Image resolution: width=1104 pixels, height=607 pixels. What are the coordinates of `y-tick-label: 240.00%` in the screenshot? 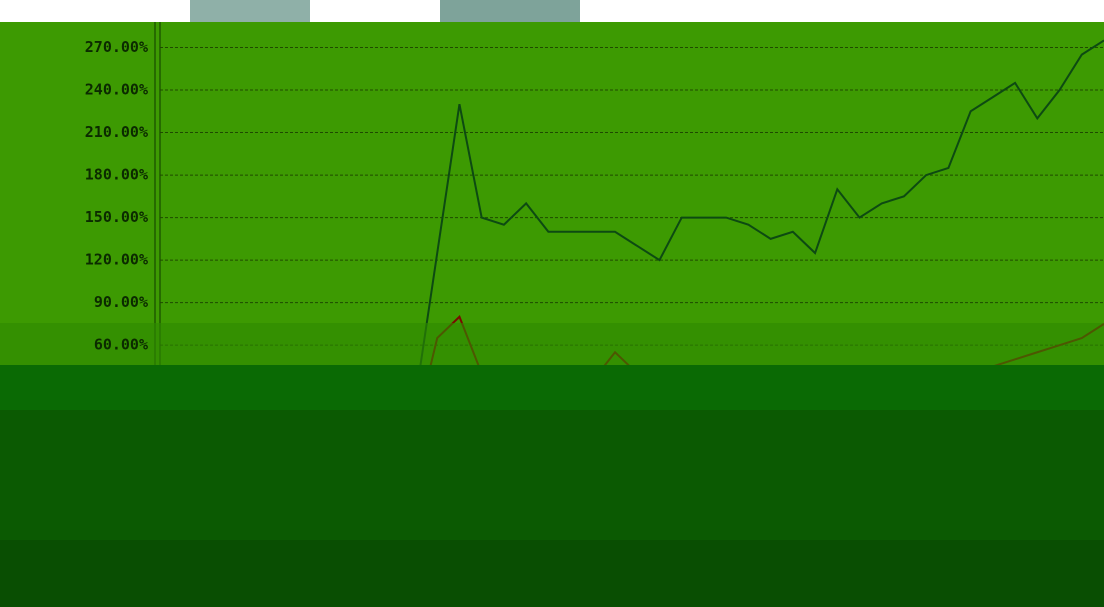 It's located at (116, 90).